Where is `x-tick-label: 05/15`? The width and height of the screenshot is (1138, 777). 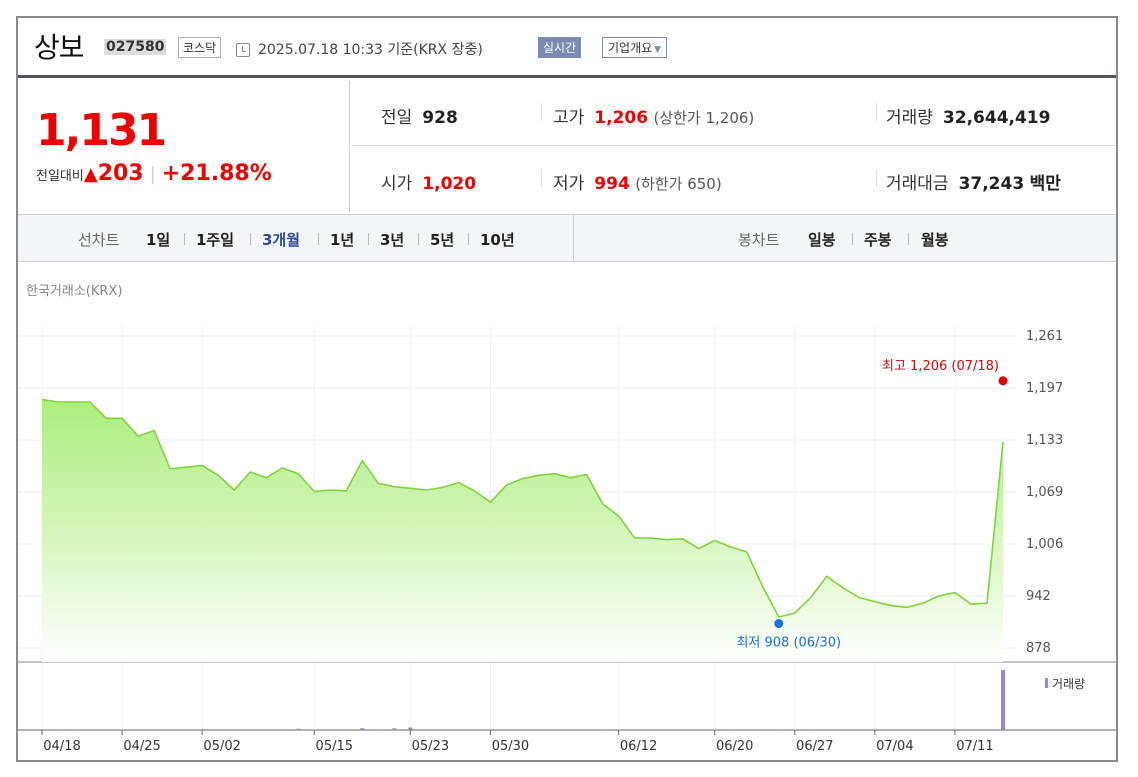 x-tick-label: 05/15 is located at coordinates (334, 746).